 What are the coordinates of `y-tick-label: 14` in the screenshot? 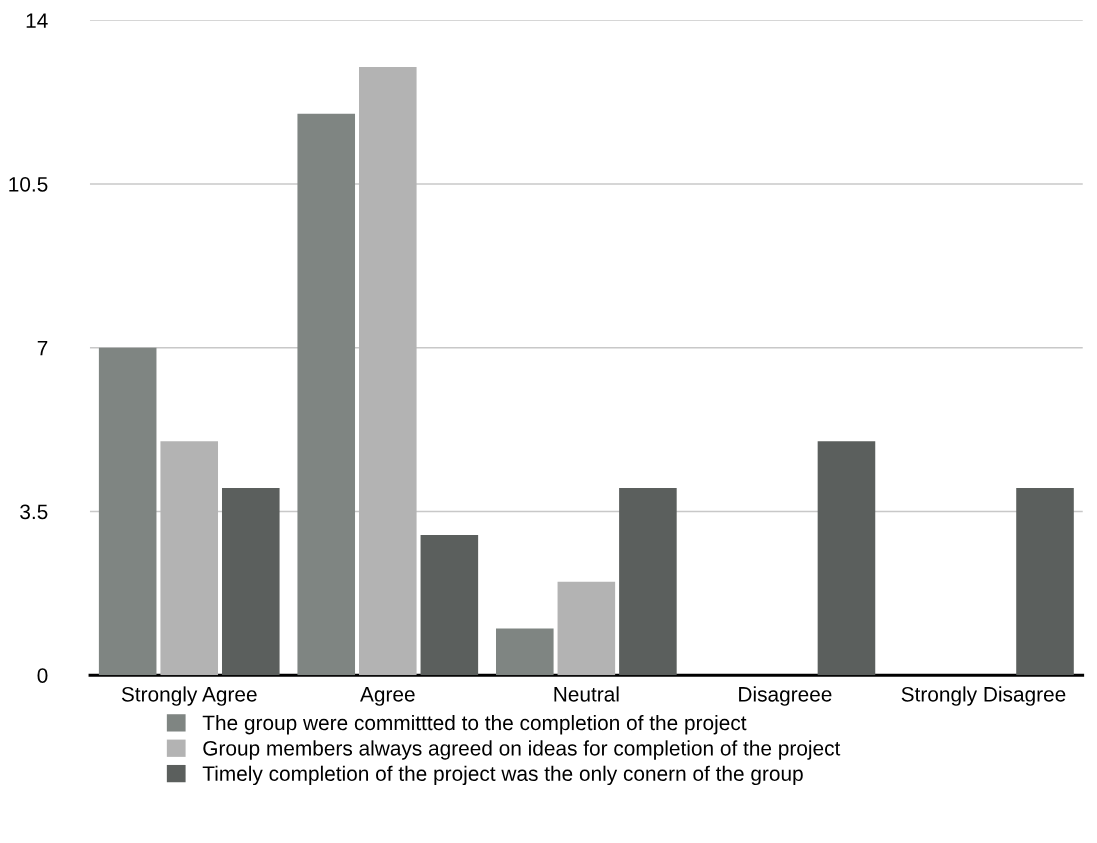 It's located at (37, 20).